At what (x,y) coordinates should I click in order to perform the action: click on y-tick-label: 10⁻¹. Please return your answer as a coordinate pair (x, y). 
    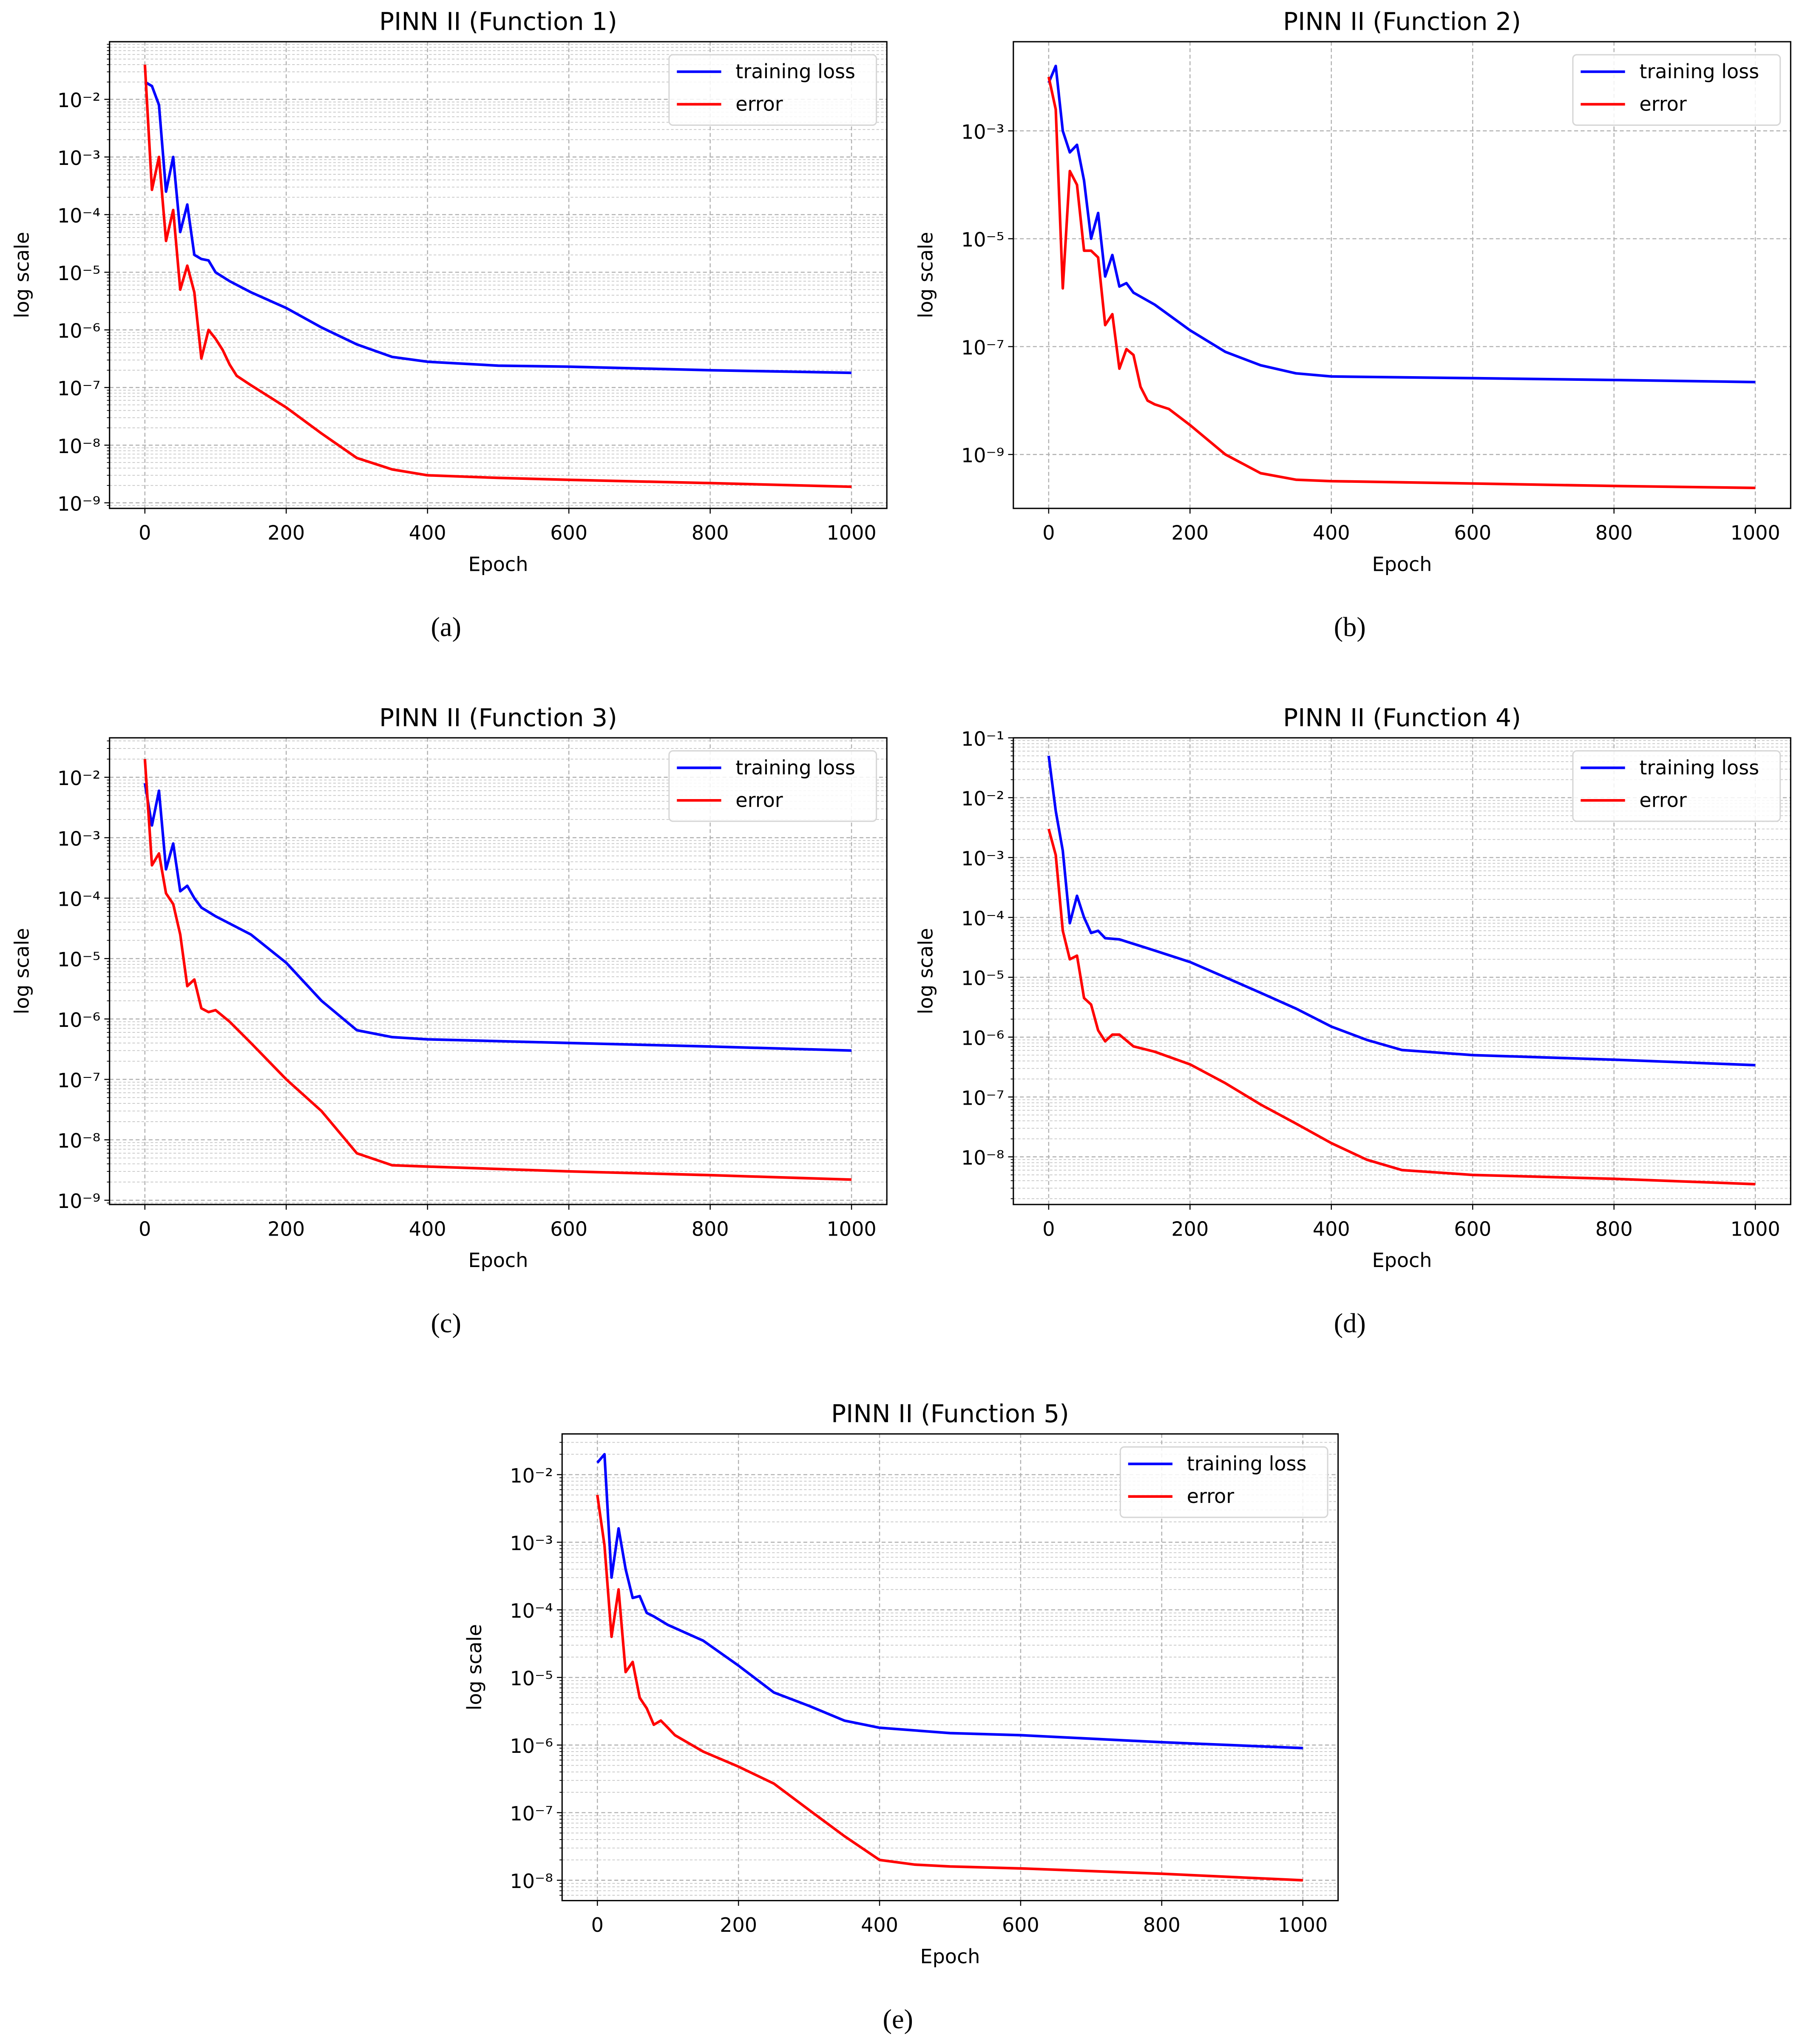
    Looking at the image, I should click on (982, 739).